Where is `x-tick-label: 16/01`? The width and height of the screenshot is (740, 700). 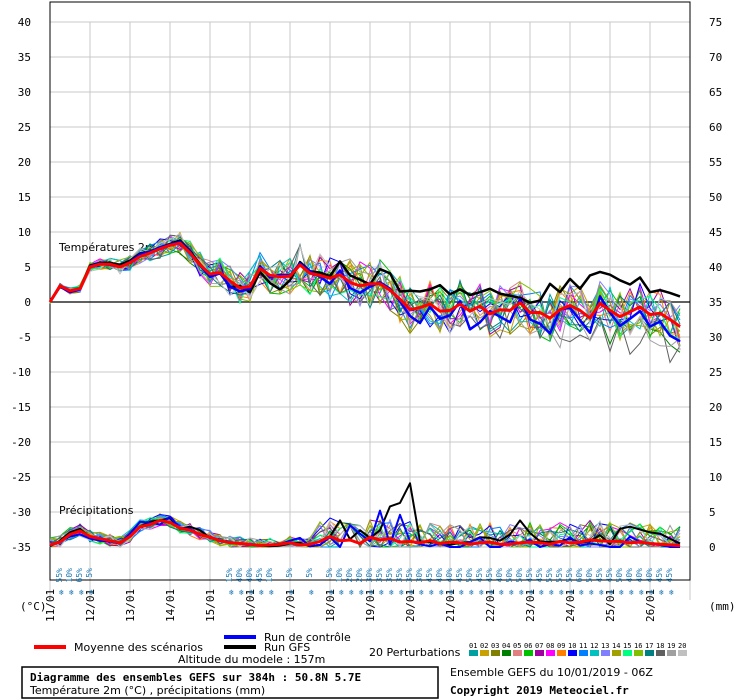
x-tick-label: 16/01 is located at coordinates (250, 605).